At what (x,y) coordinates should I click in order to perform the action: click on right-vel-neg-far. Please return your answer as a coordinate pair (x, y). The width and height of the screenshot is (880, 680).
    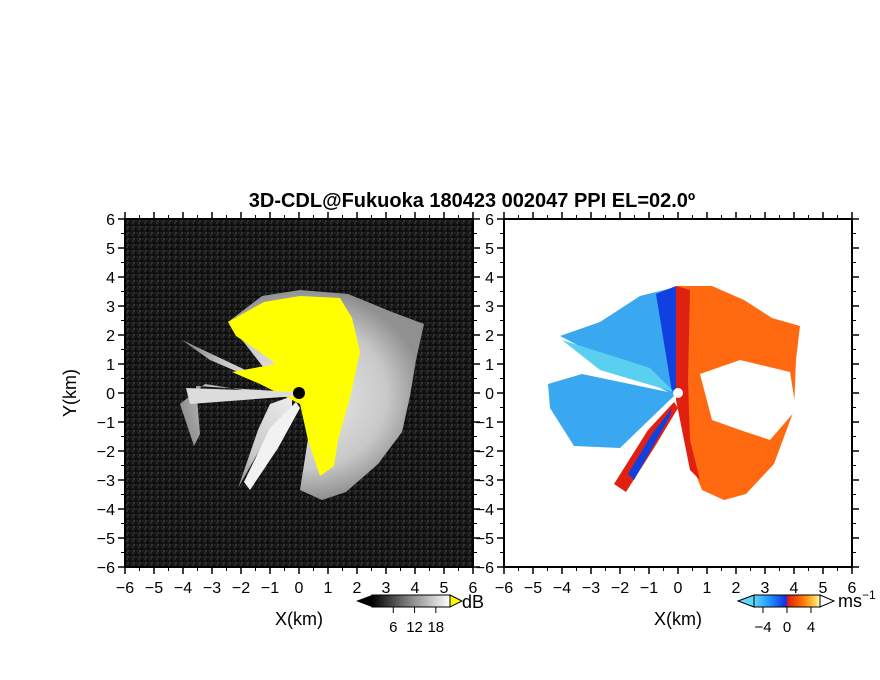
    Looking at the image, I should click on (612, 368).